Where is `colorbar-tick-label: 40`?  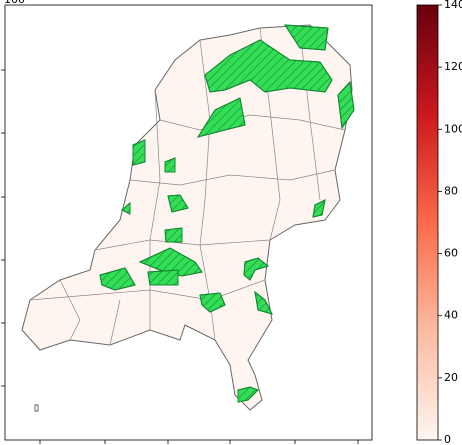
colorbar-tick-label: 40 is located at coordinates (451, 315).